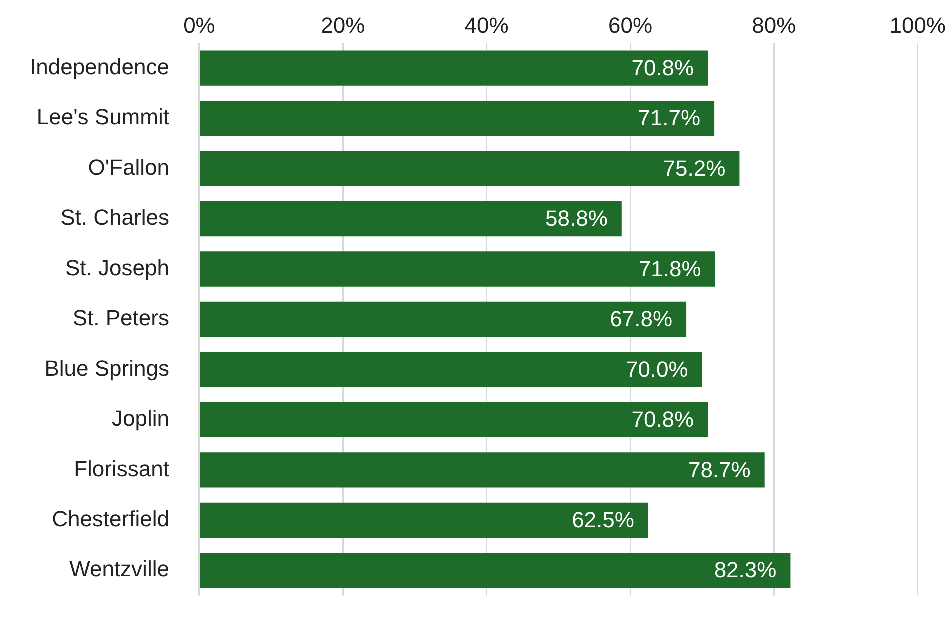 This screenshot has width=949, height=639. What do you see at coordinates (100, 67) in the screenshot?
I see `y-tick-label: Independence` at bounding box center [100, 67].